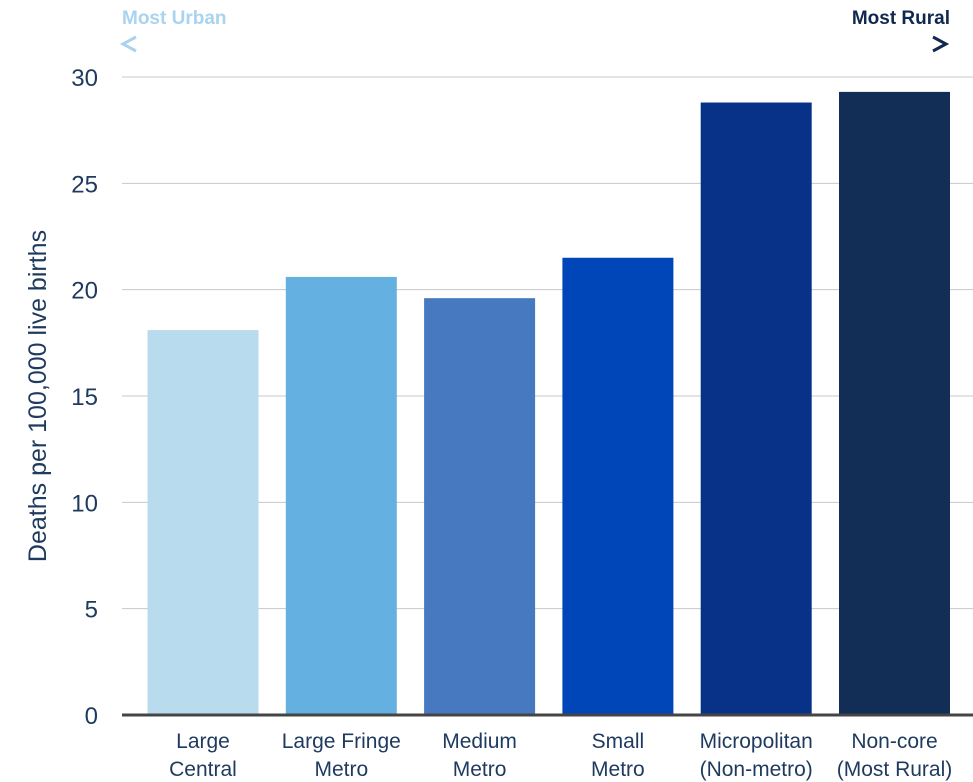 This screenshot has width=973, height=782. Describe the element at coordinates (91, 716) in the screenshot. I see `y-tick-label: 0` at that location.